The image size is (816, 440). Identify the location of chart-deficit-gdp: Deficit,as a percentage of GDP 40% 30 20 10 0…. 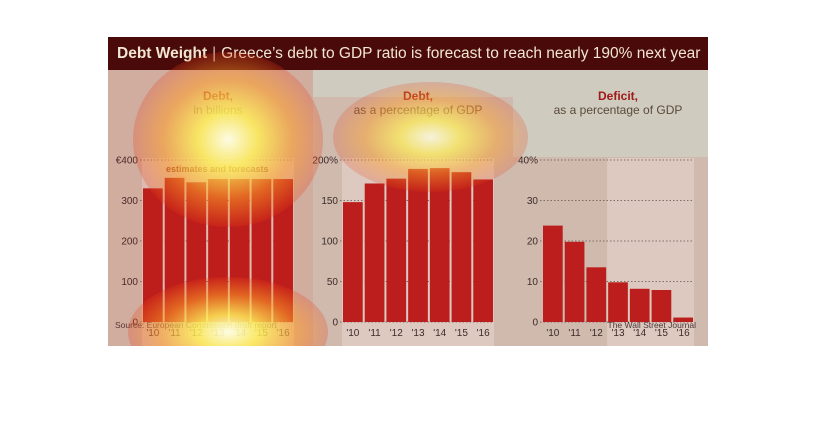
(606, 217).